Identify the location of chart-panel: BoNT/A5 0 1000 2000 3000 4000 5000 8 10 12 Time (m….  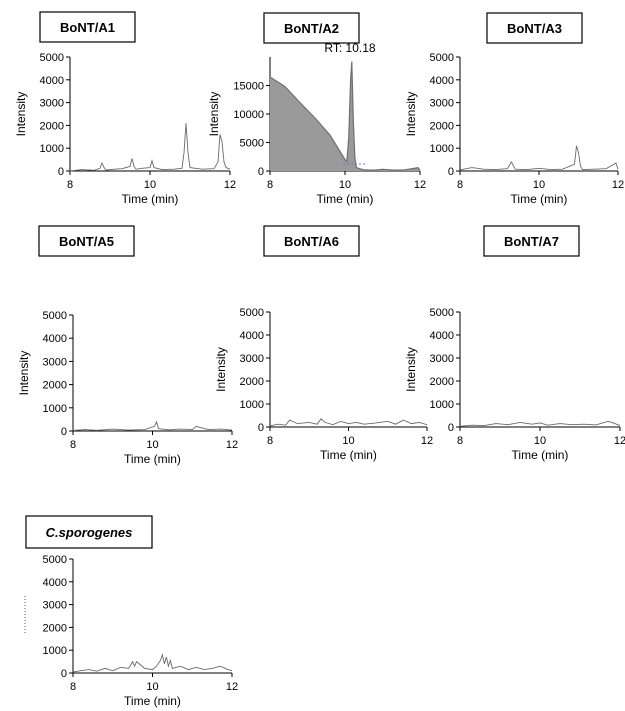
(127, 345).